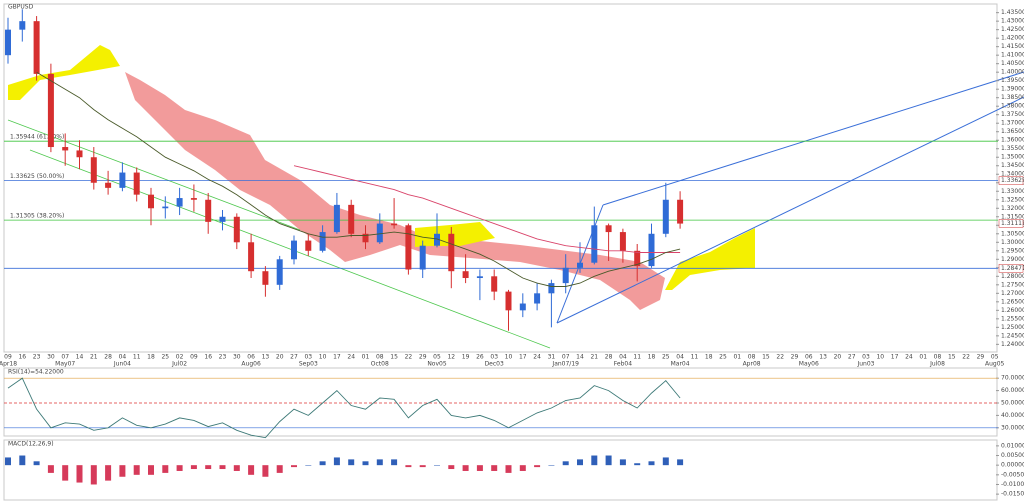  I want to click on price-tag-label: 1.33625, so click(1012, 180).